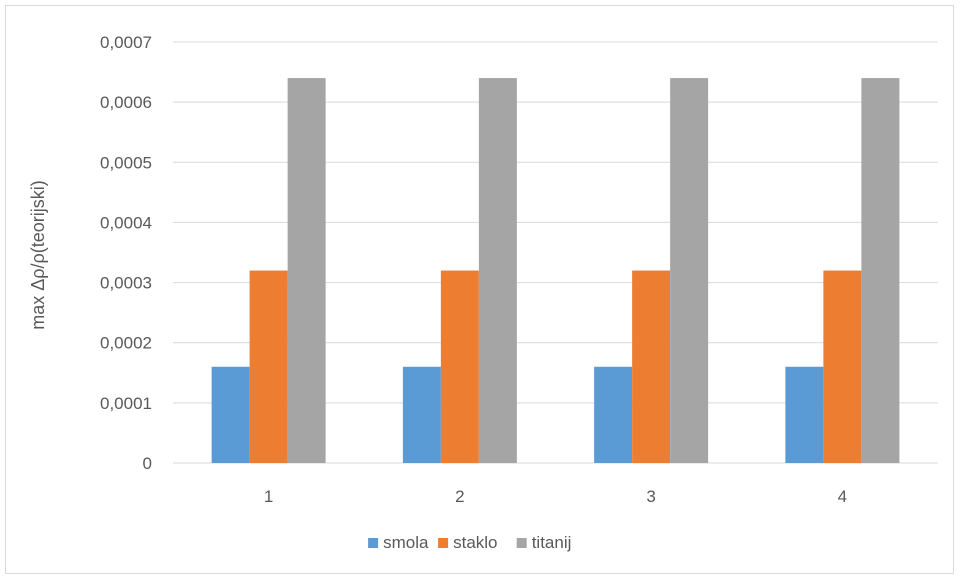 The height and width of the screenshot is (580, 960). Describe the element at coordinates (38, 255) in the screenshot. I see `y-axis-title: max Δρ/ρ(teorijski)` at that location.